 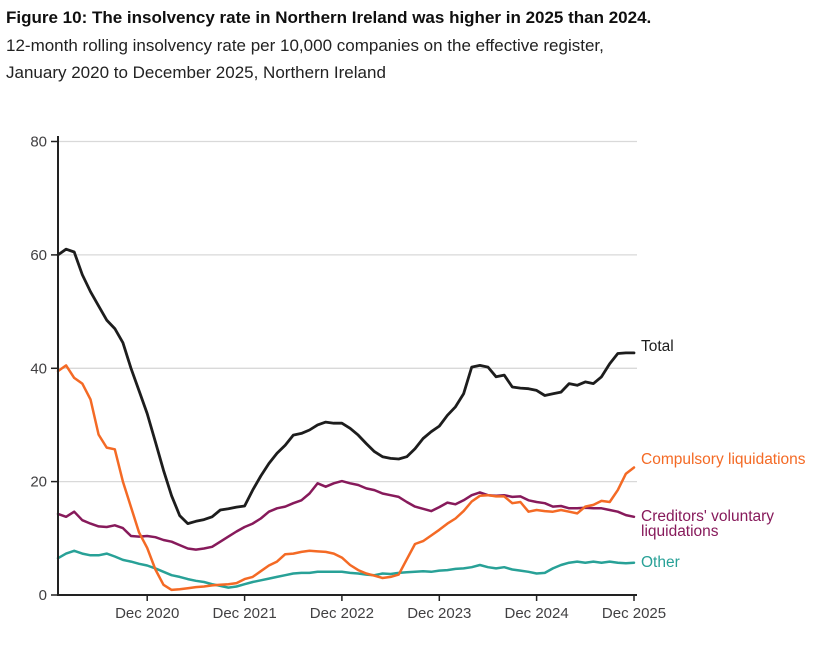 I want to click on y-tick-label-60: 60, so click(x=38, y=255).